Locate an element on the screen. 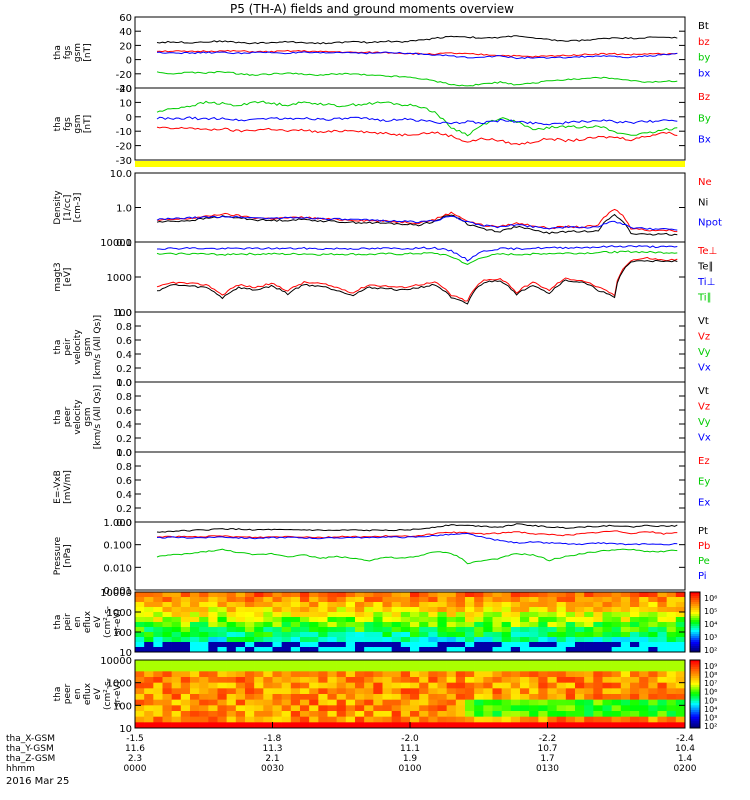 The height and width of the screenshot is (800, 750). ephemeris-value: 0130 is located at coordinates (547, 769).